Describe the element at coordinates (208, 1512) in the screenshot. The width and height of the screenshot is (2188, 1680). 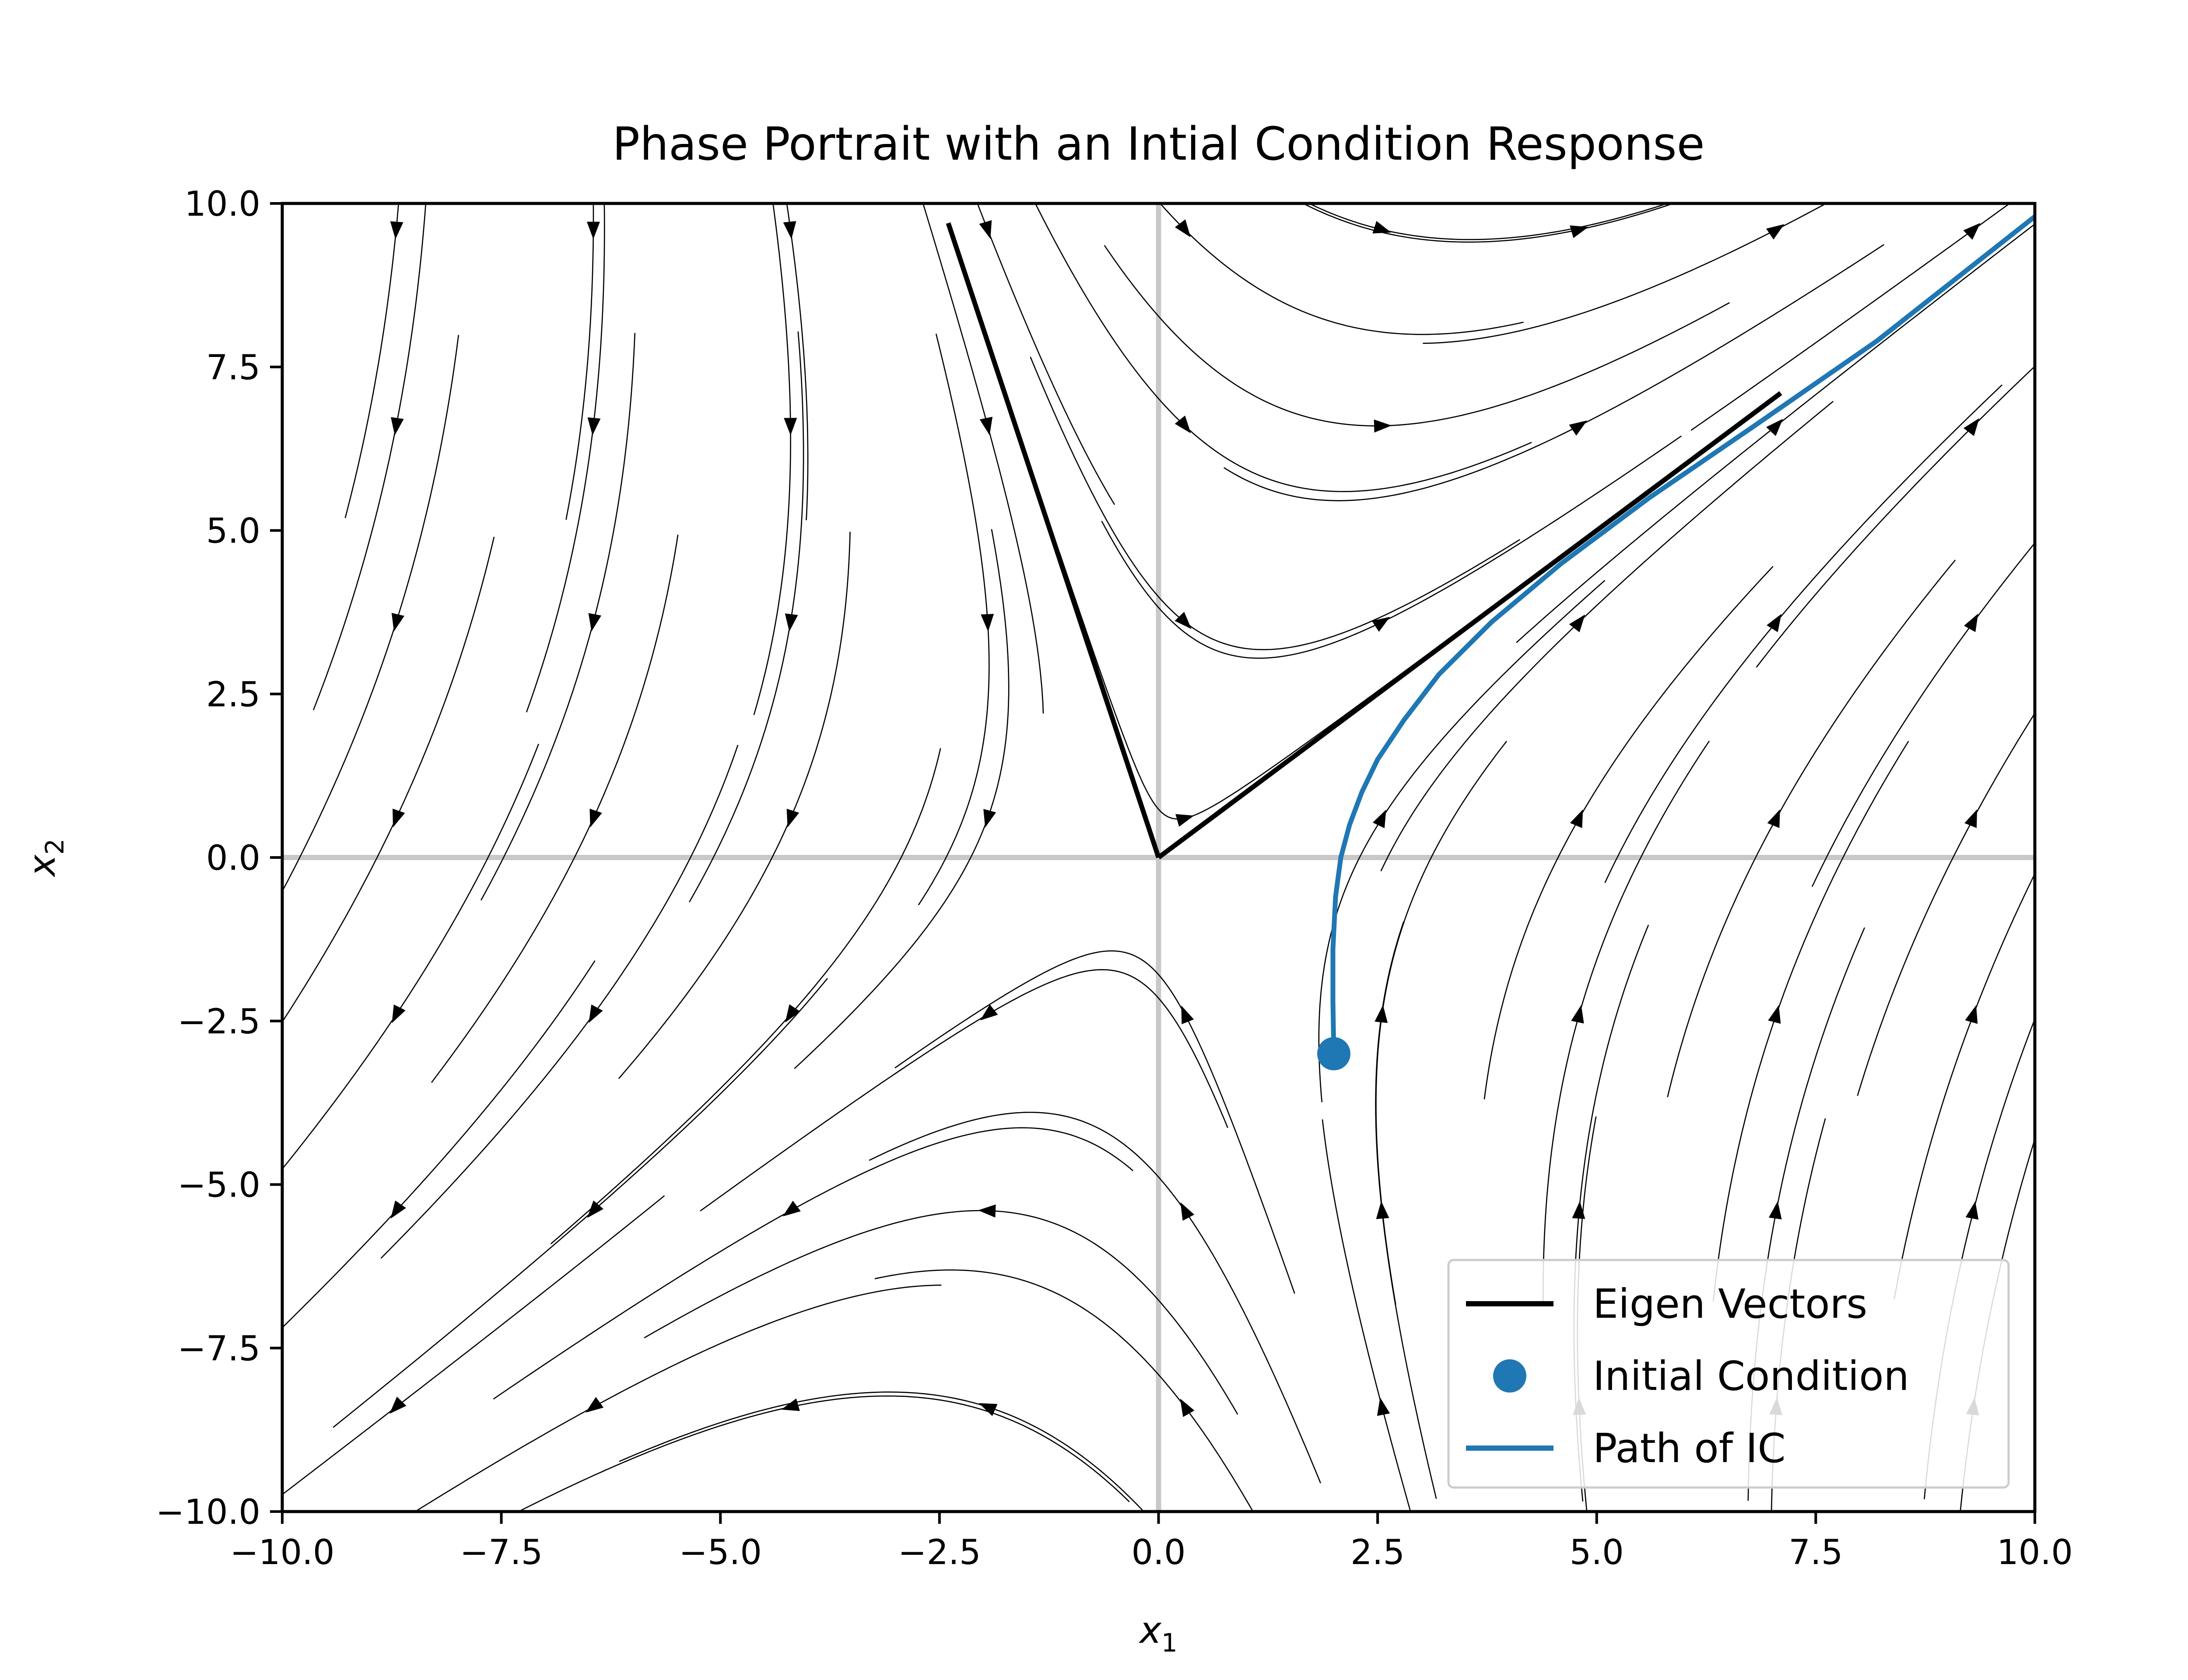
I see `y-tick-label: −10.0` at that location.